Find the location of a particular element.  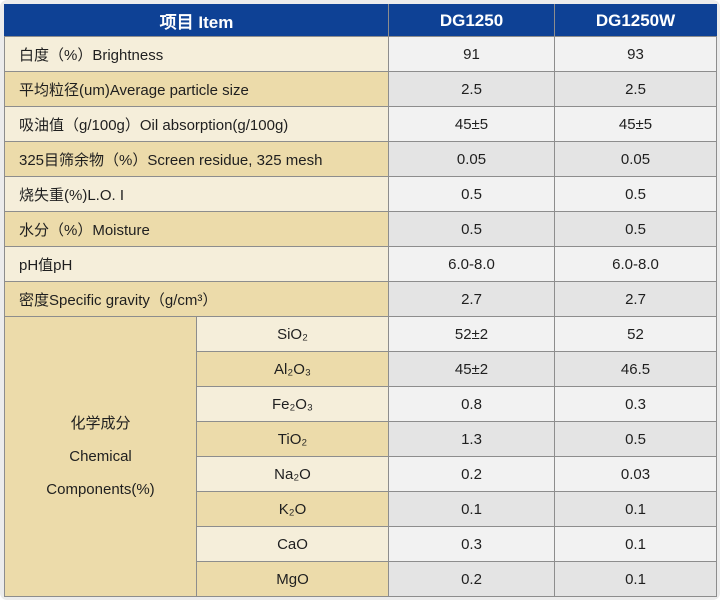

table-row: 白度（%）Brightness 91 93 is located at coordinates (360, 54).